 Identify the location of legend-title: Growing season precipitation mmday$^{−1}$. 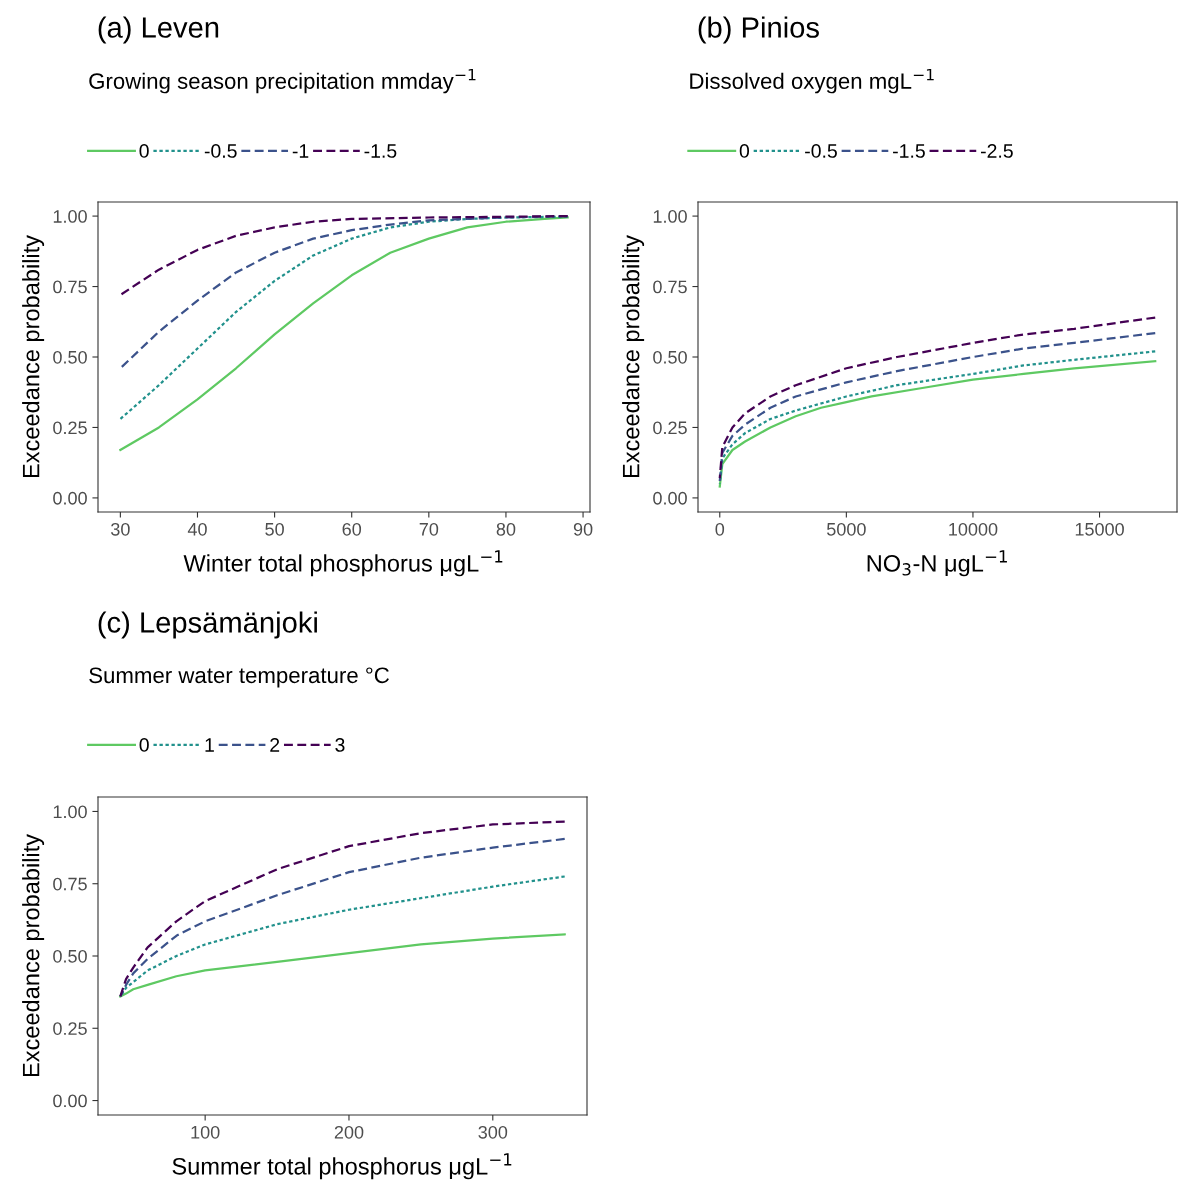
(282, 81).